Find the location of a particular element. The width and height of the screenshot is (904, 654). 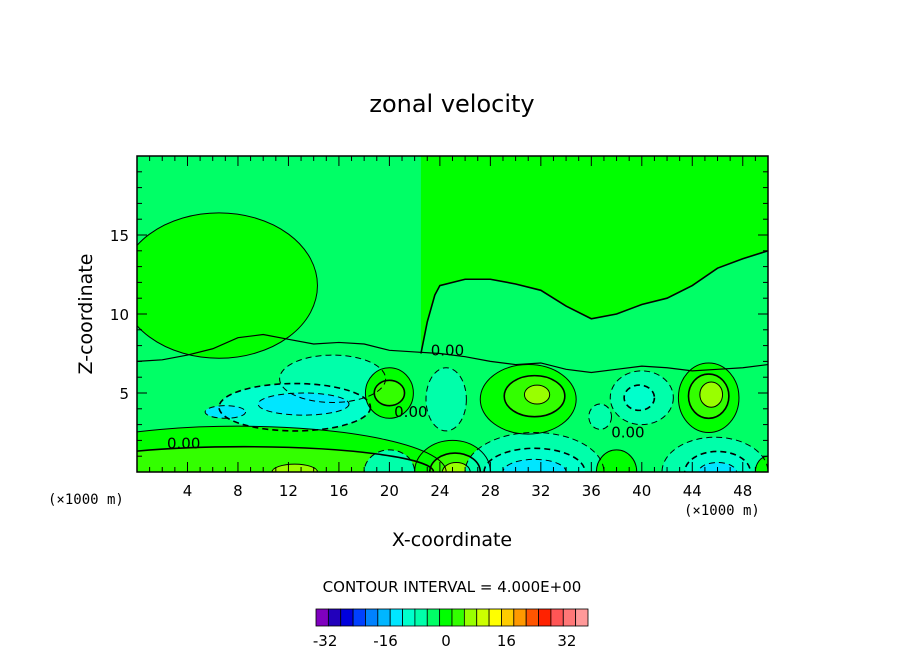

colorbar-tick-label: 32 is located at coordinates (566, 641).